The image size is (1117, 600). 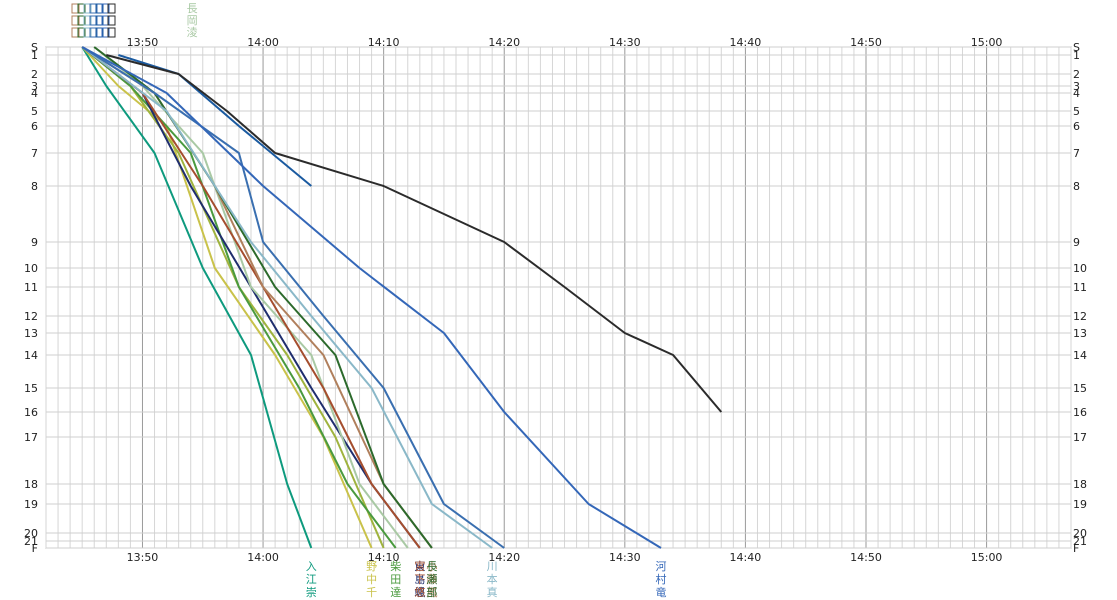 I want to click on finisher-name-char: 颯, so click(x=419, y=592).